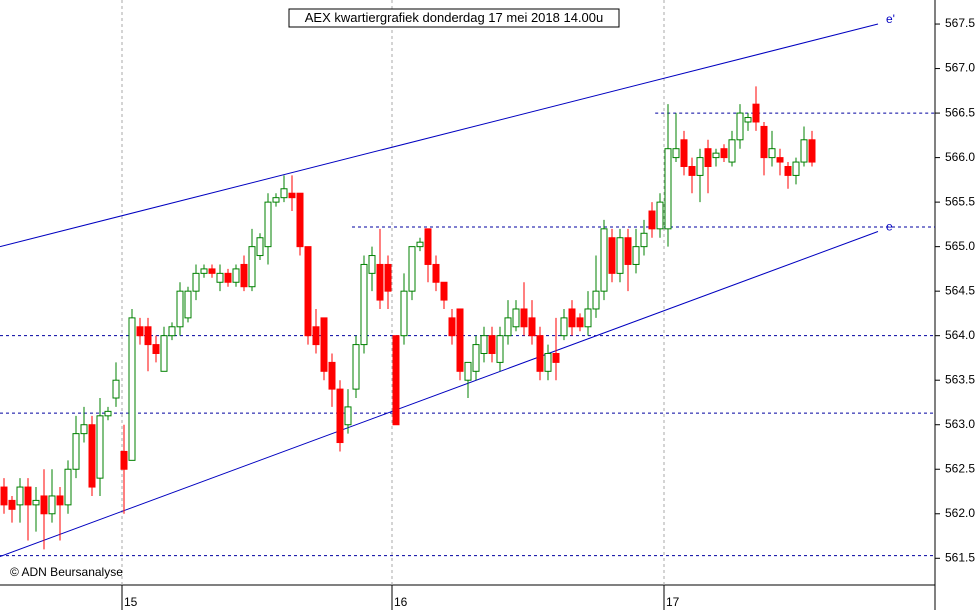  What do you see at coordinates (960, 513) in the screenshot?
I see `y-tick-label: 562.0` at bounding box center [960, 513].